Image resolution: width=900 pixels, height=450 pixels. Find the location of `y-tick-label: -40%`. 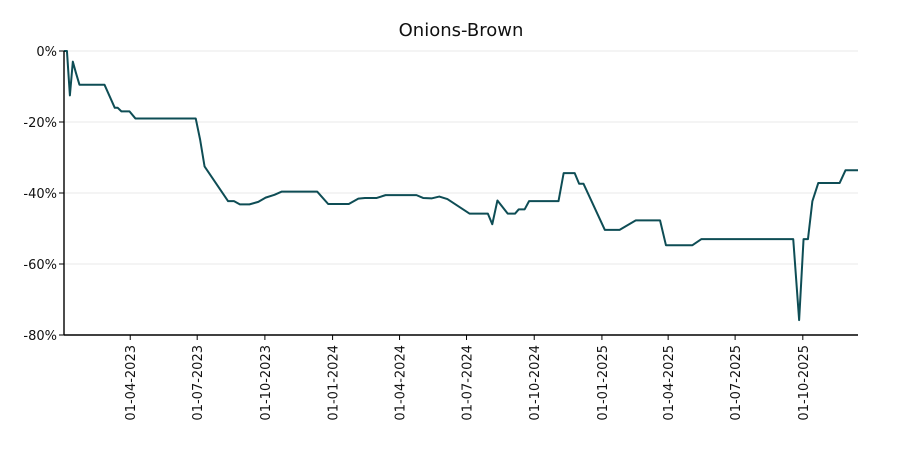

y-tick-label: -40% is located at coordinates (40, 194).